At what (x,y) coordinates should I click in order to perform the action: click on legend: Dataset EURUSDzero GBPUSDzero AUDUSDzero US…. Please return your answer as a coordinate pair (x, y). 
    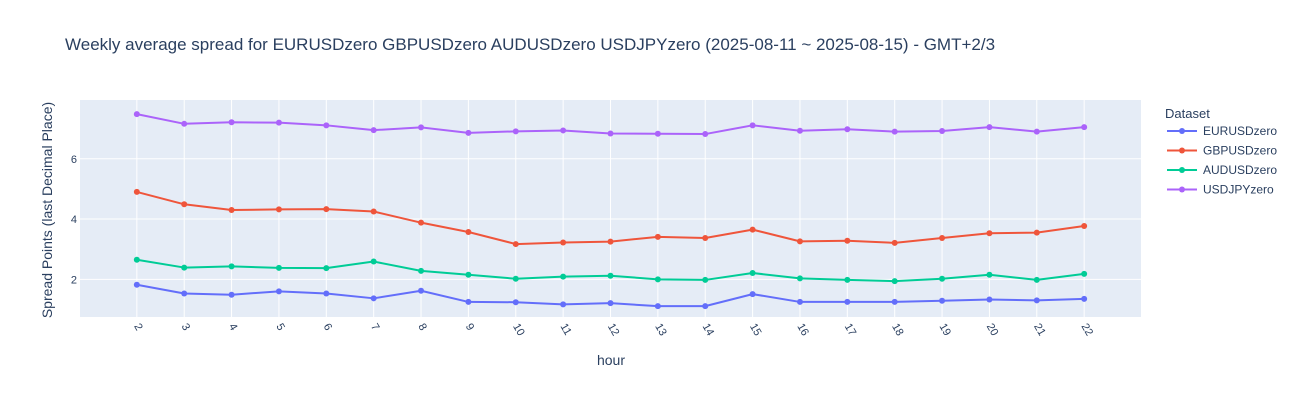
    Looking at the image, I should click on (1221, 151).